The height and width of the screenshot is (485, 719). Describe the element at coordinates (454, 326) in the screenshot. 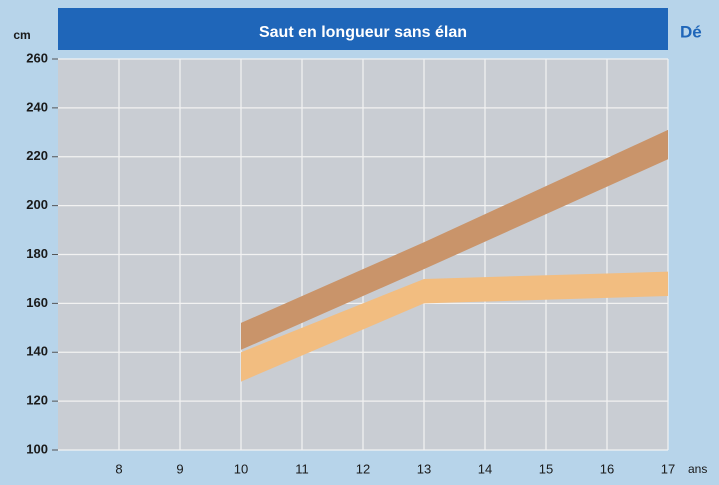

I see `band` at that location.